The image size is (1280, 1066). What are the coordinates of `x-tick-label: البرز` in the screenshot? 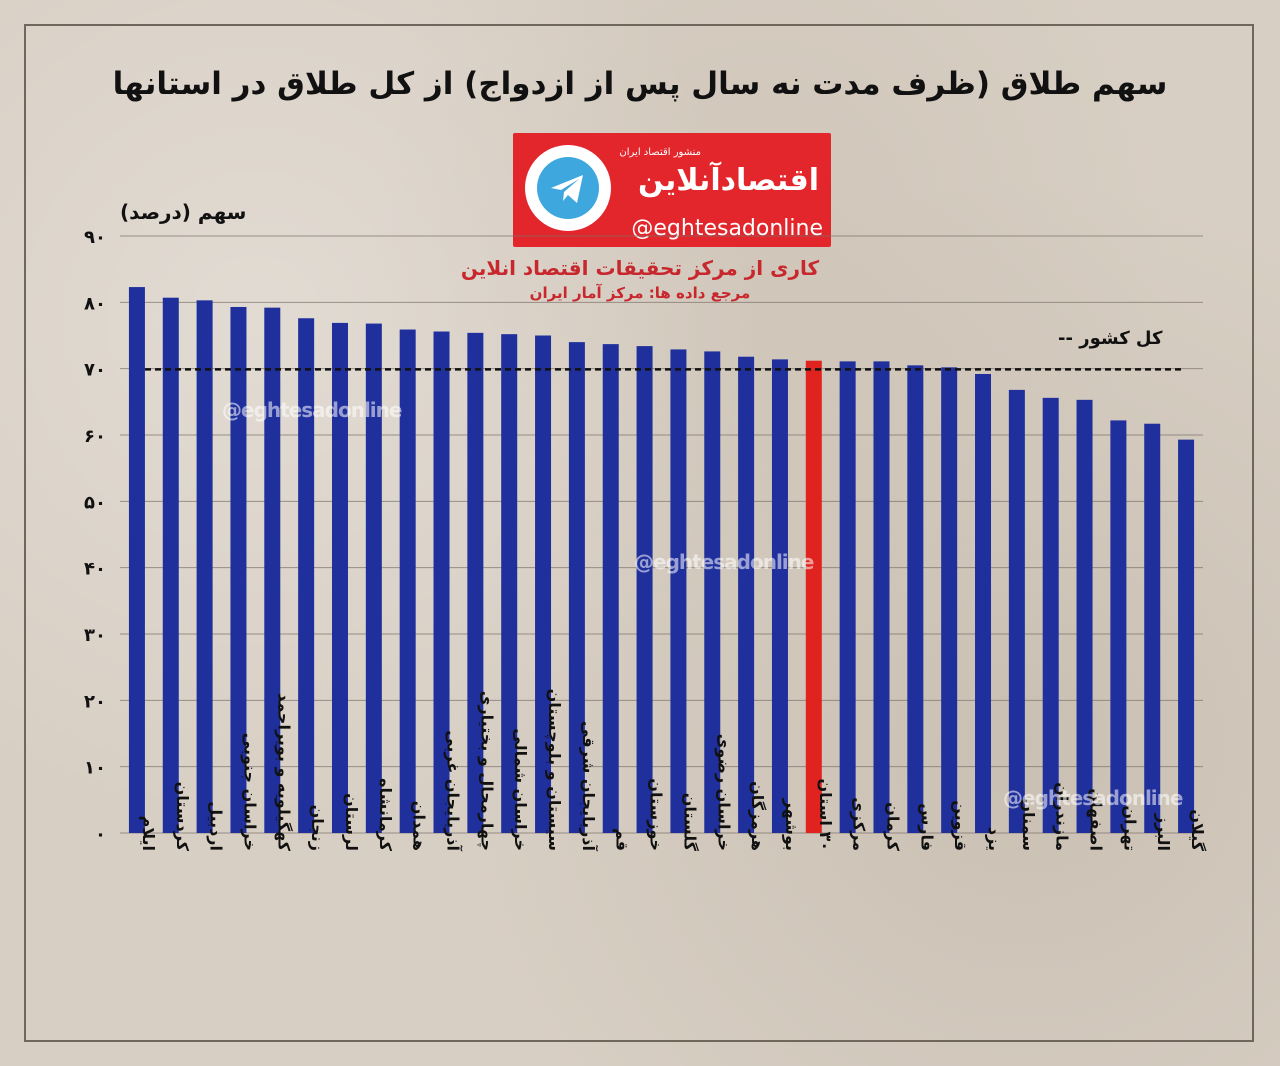 It's located at (1163, 832).